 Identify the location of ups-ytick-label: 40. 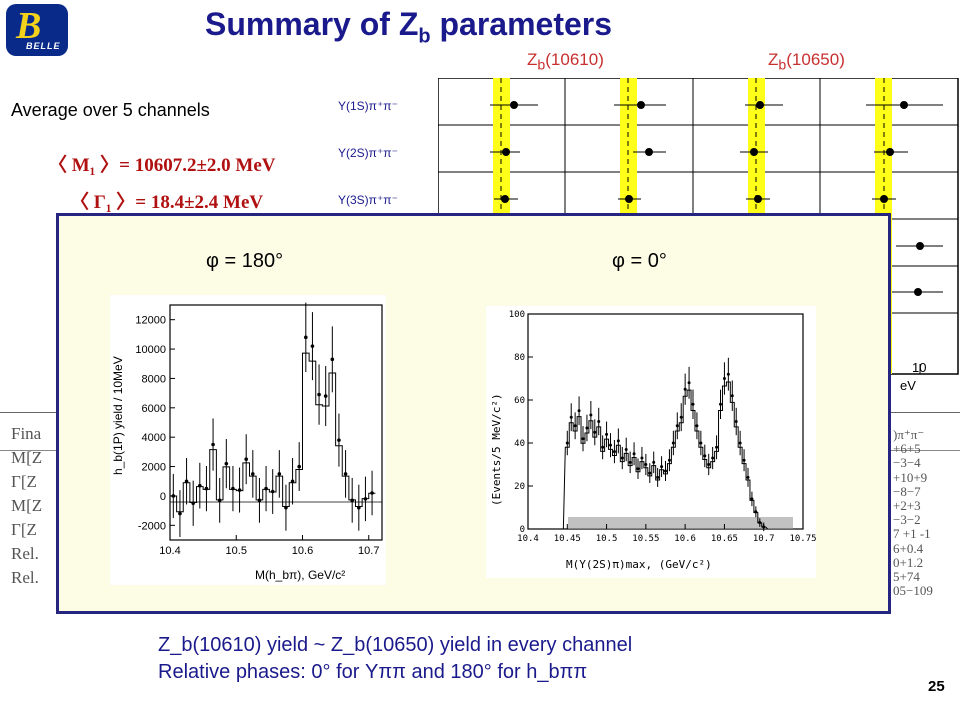
(519, 444).